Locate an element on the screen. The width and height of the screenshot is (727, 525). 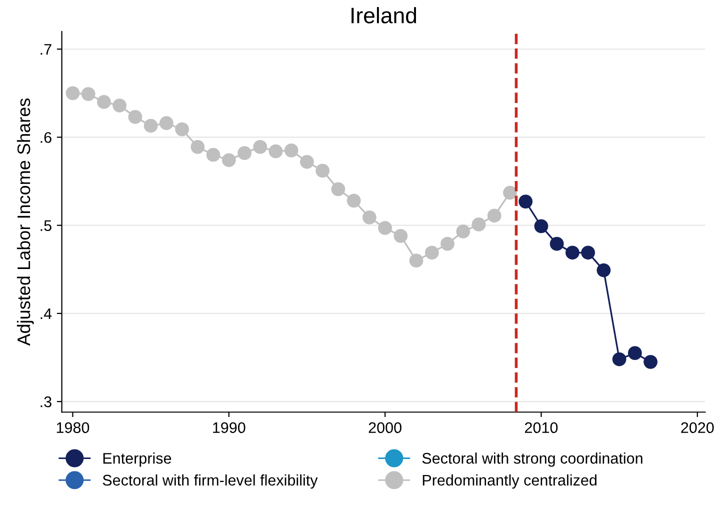
x-tick-label: 2010 is located at coordinates (541, 428).